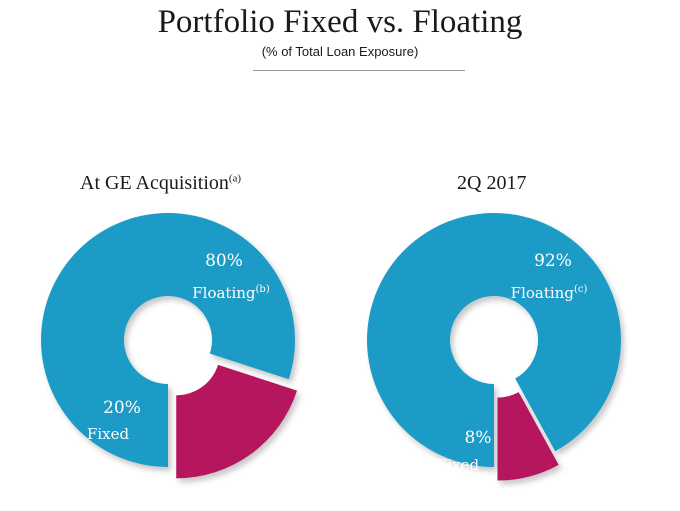  Describe the element at coordinates (478, 438) in the screenshot. I see `slice-value-label-fixed-right: 8%` at that location.